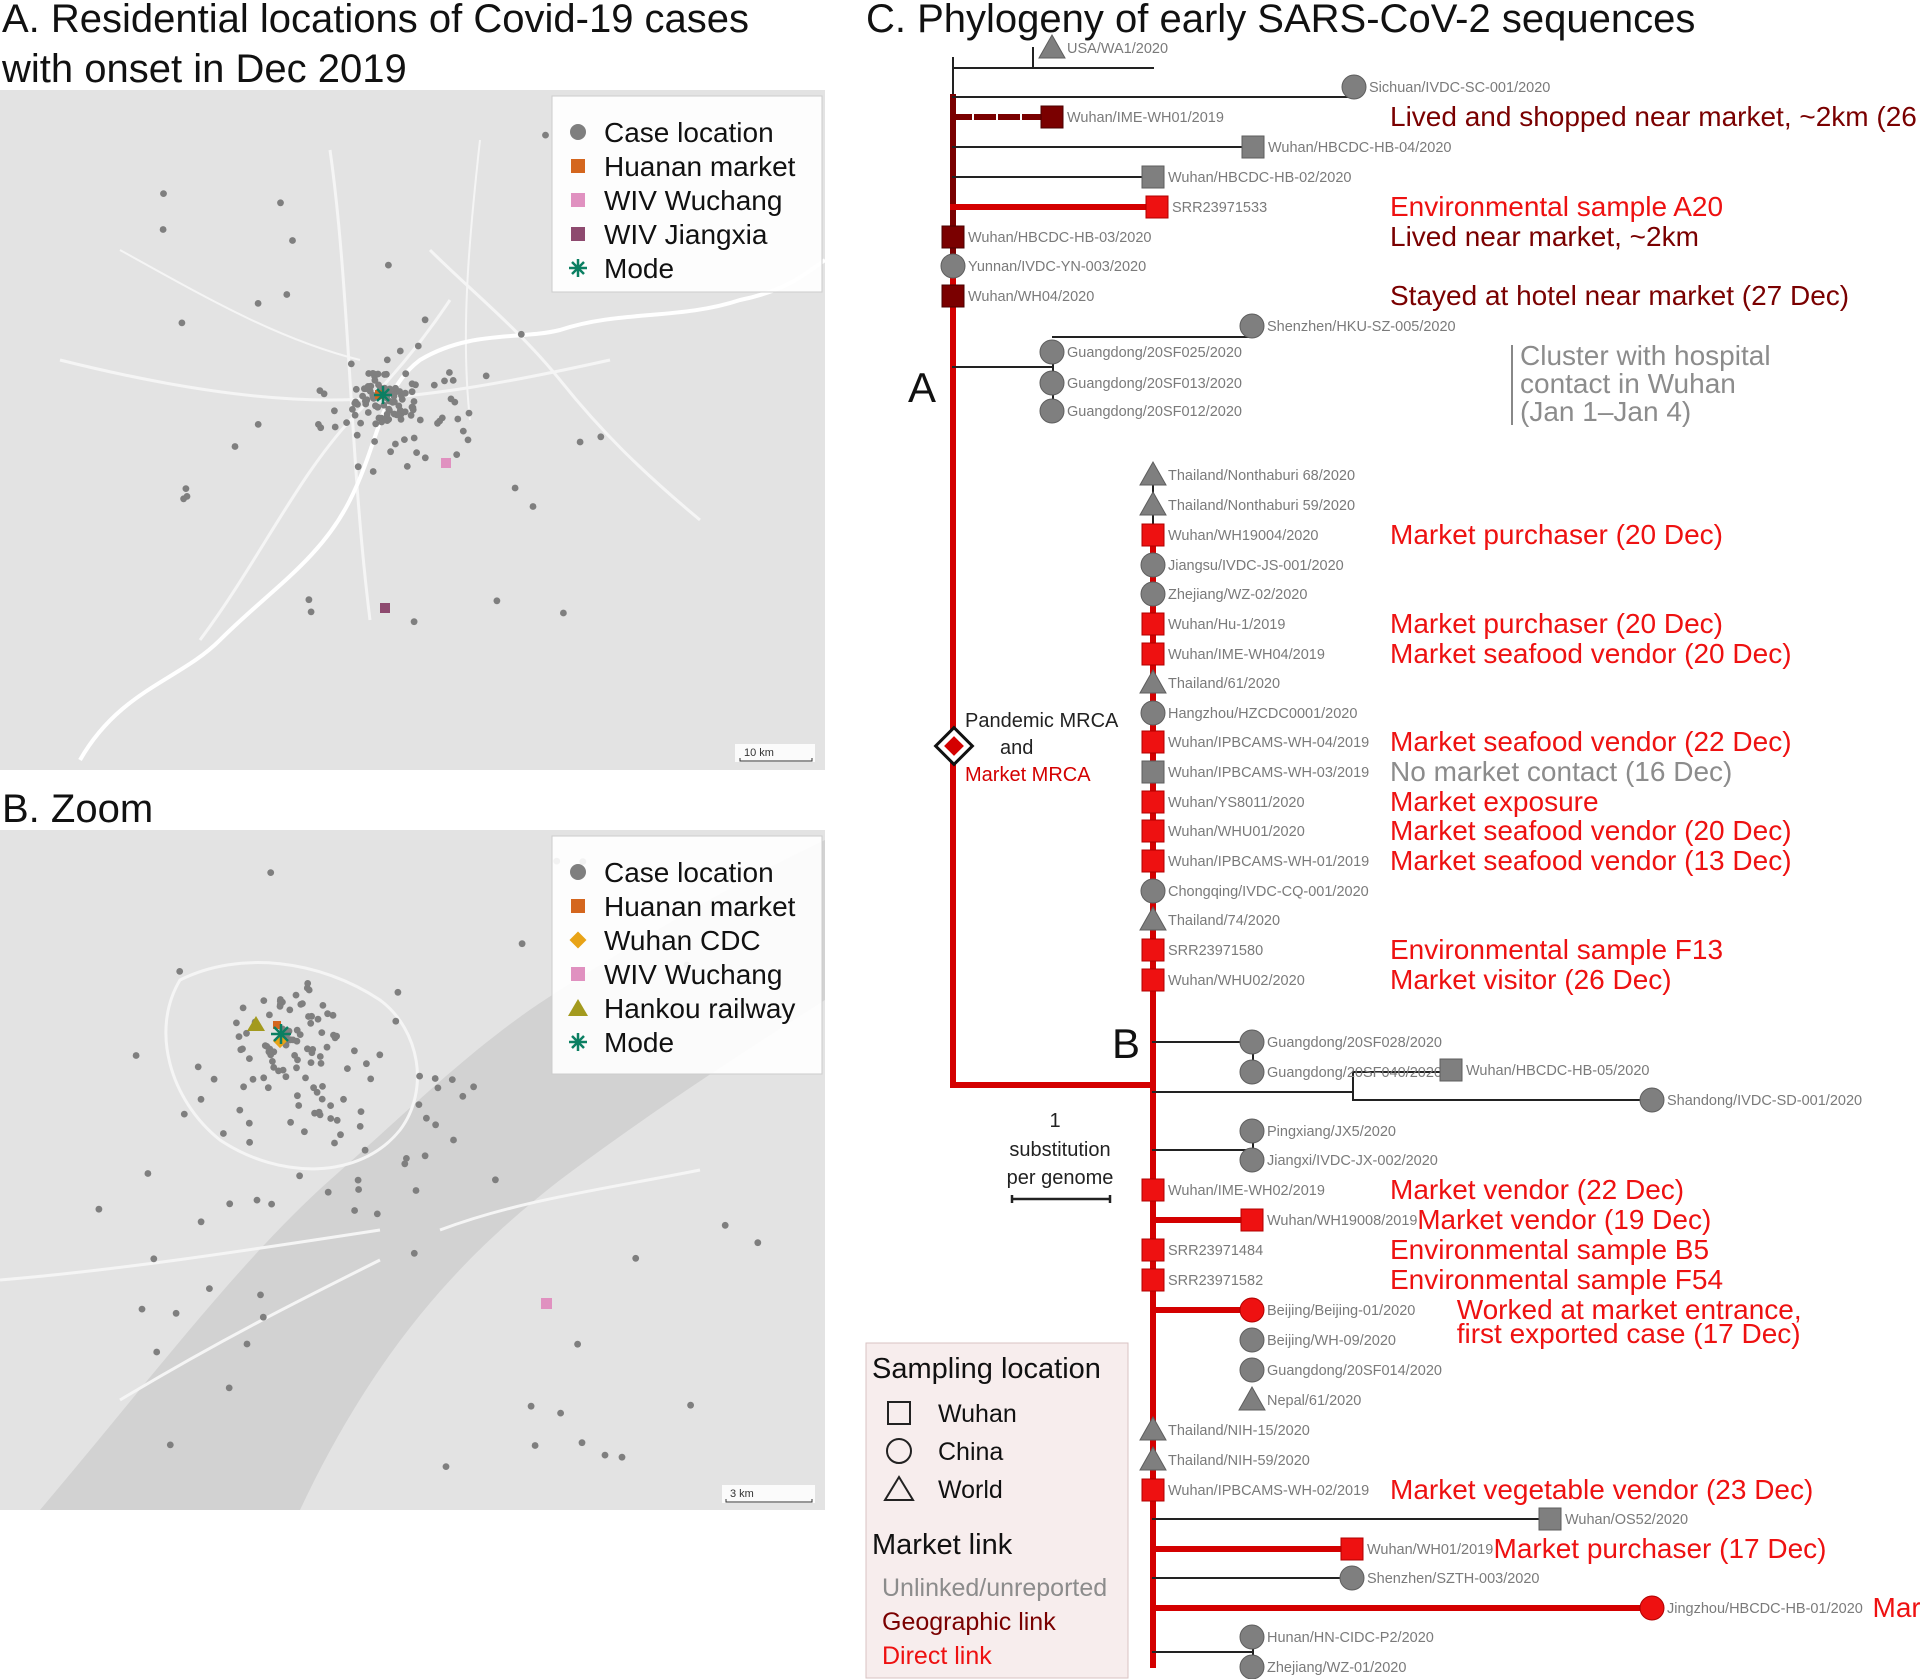  Describe the element at coordinates (1268, 773) in the screenshot. I see `leaf-label: Wuhan/IPBCAMS-WH-03/2019` at that location.